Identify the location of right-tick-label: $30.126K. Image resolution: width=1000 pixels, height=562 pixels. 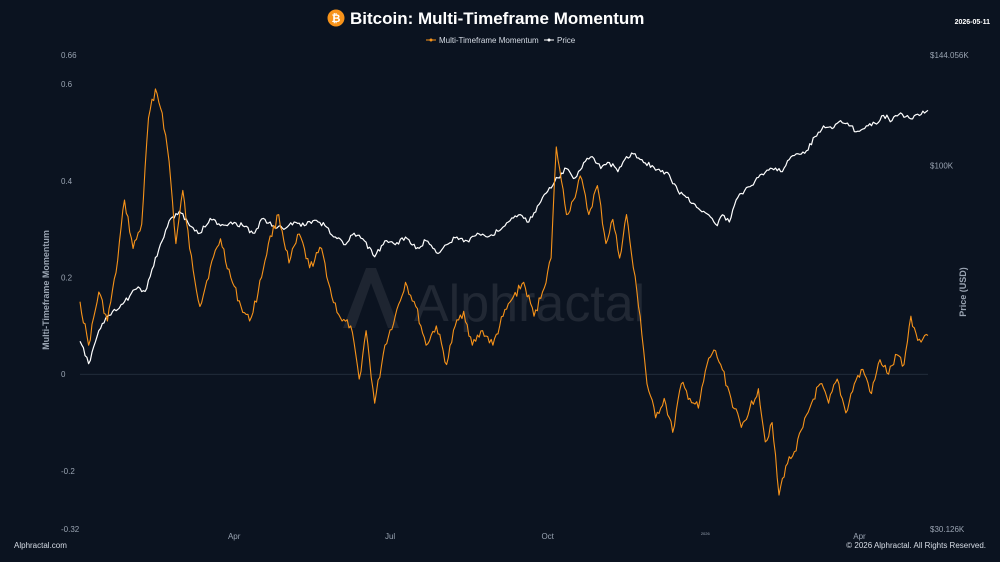
(947, 529).